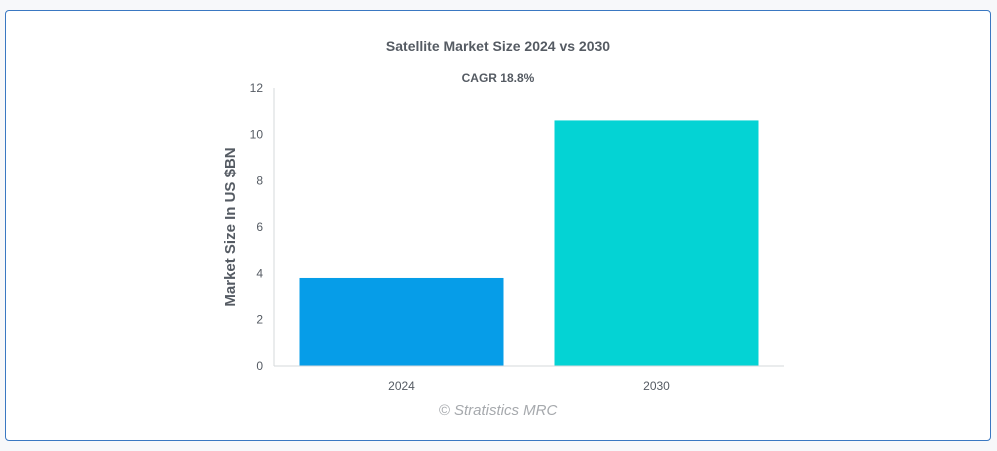 The height and width of the screenshot is (451, 997). I want to click on watermark: © Stratistics MRC, so click(498, 410).